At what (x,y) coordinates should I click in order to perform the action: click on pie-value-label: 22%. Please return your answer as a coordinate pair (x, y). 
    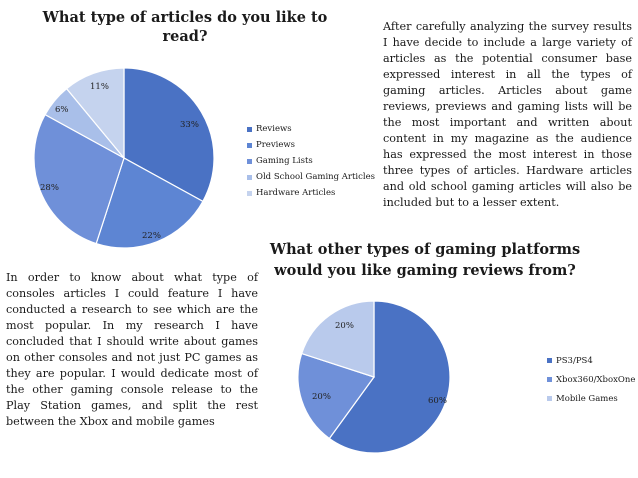
    Looking at the image, I should click on (151, 236).